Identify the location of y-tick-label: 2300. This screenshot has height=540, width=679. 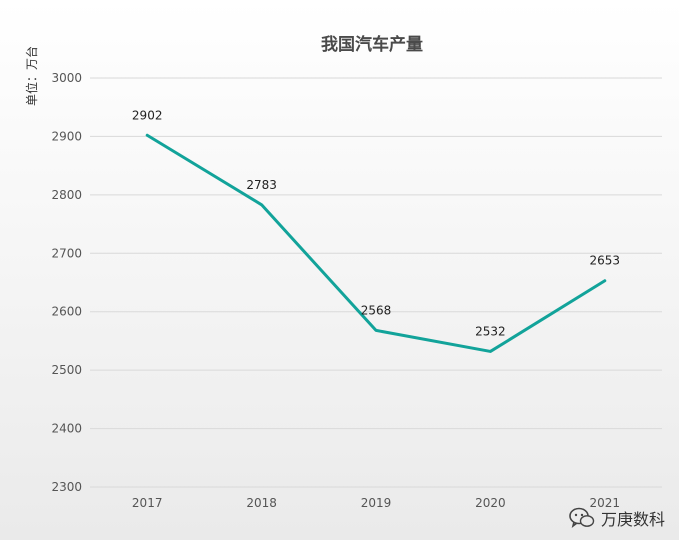
(66, 487).